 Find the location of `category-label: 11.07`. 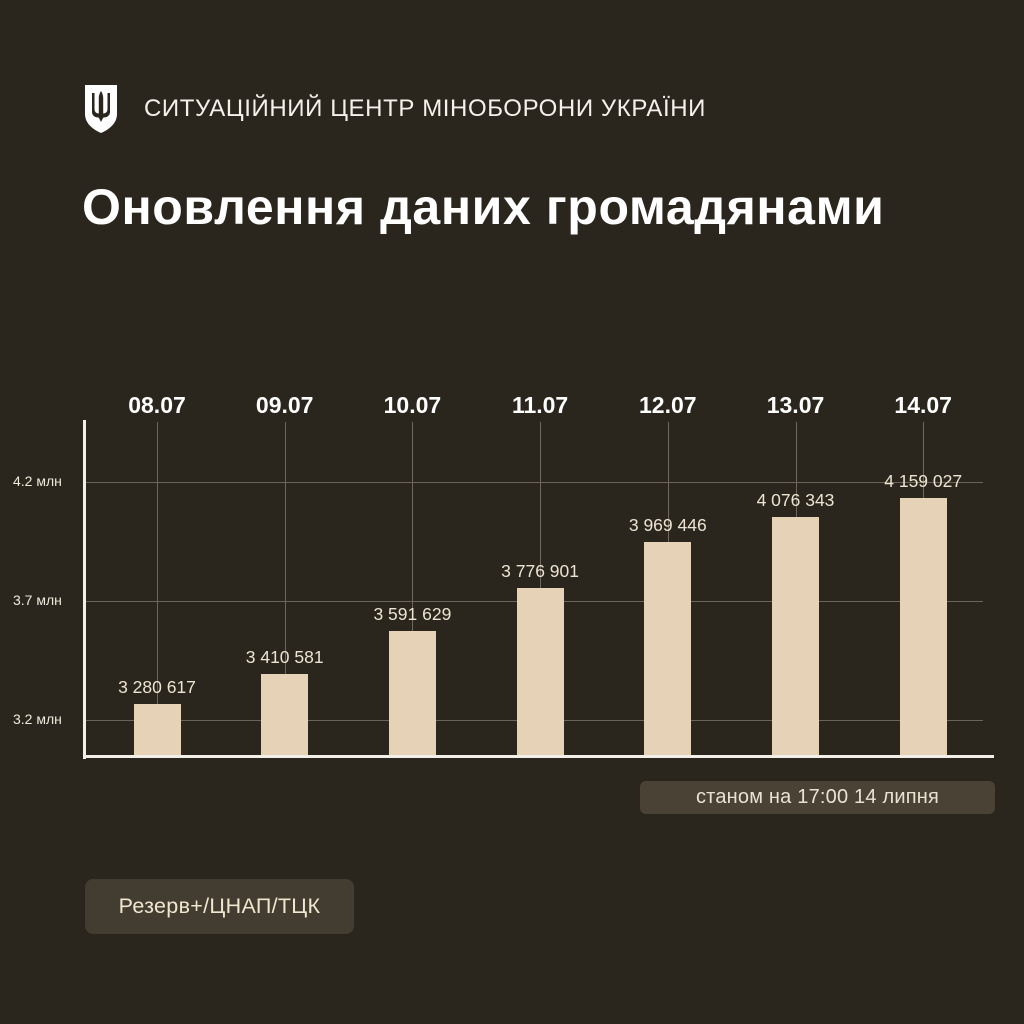

category-label: 11.07 is located at coordinates (540, 405).